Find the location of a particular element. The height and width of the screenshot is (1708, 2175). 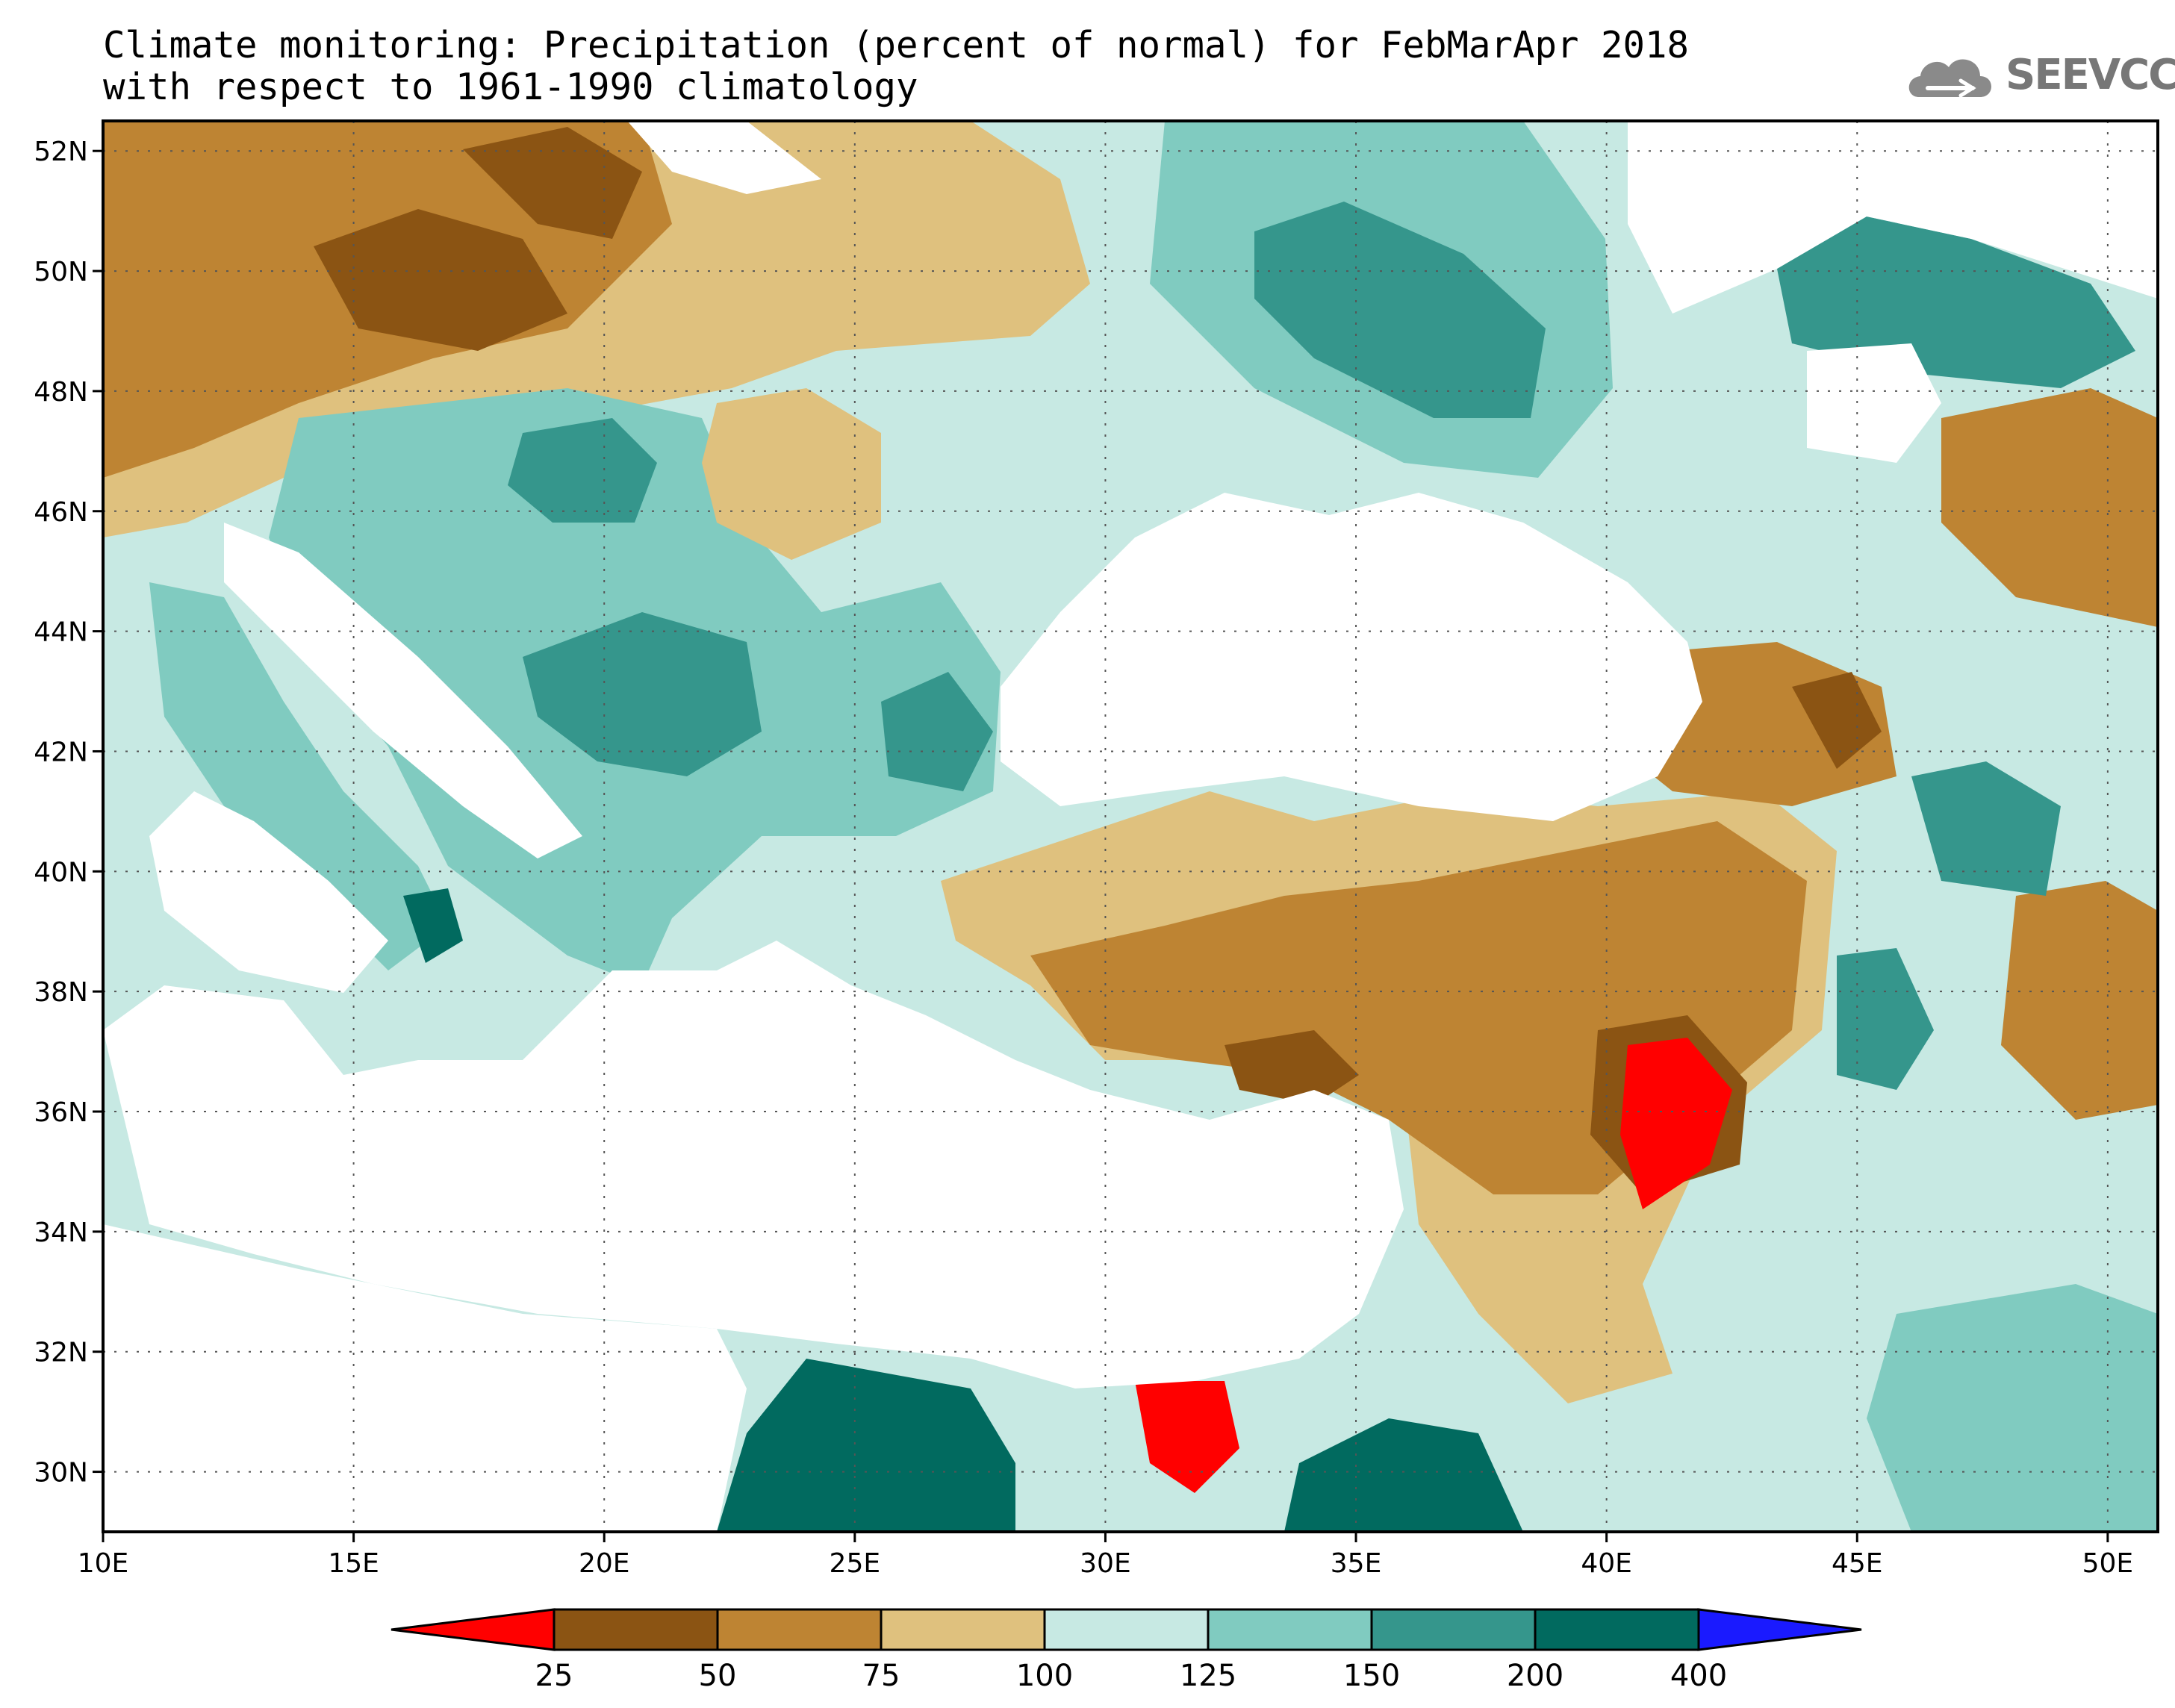

black-sea is located at coordinates (1351, 657).